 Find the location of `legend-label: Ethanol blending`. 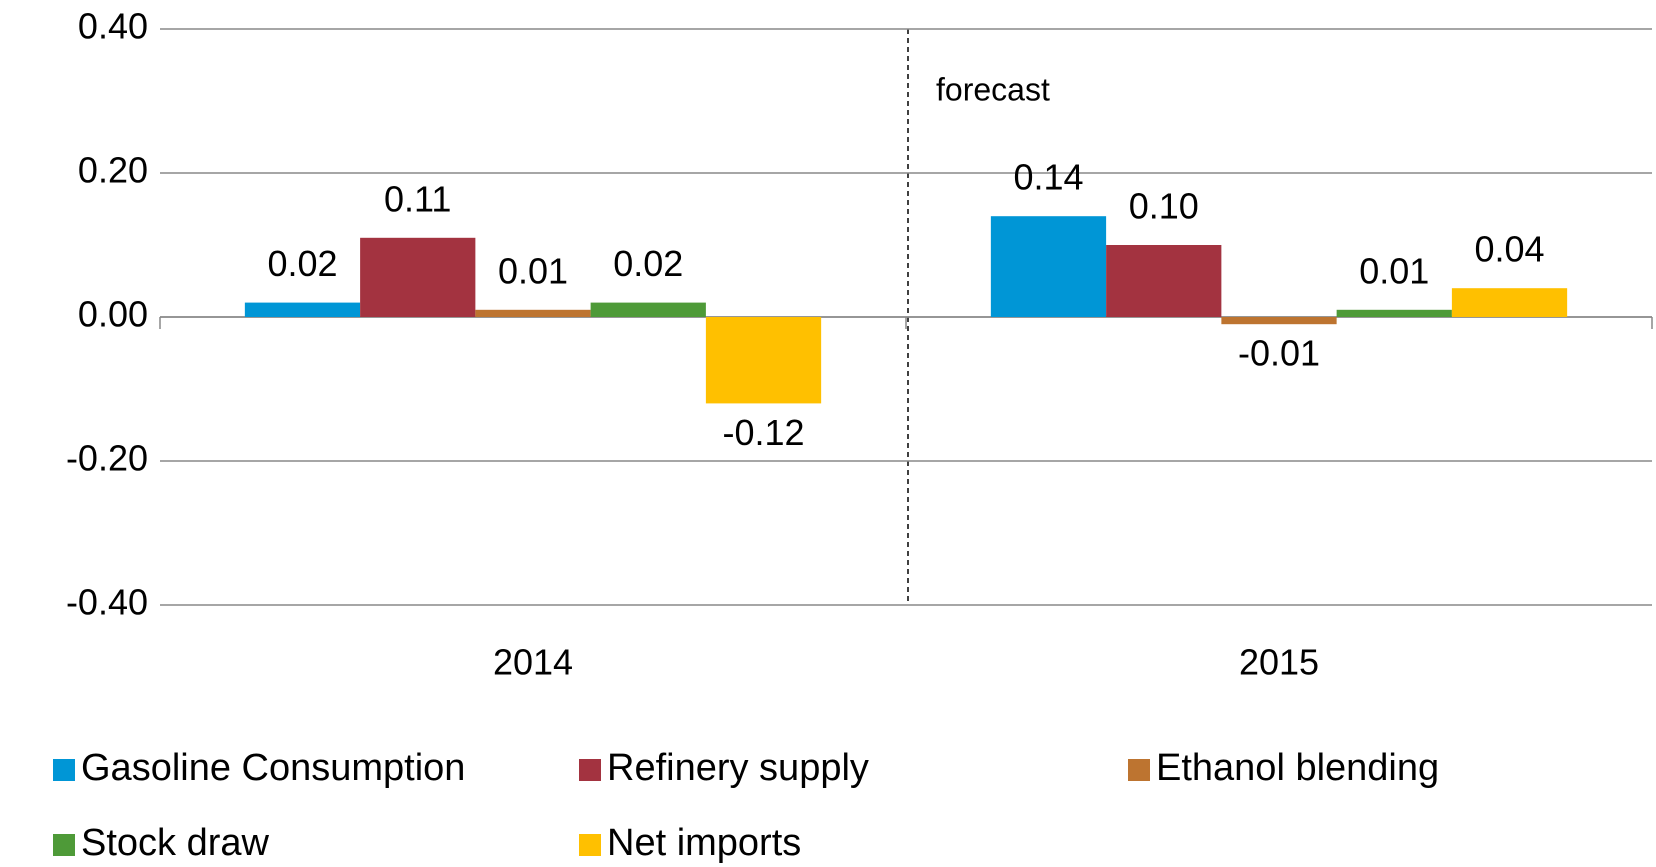

legend-label: Ethanol blending is located at coordinates (1297, 768).